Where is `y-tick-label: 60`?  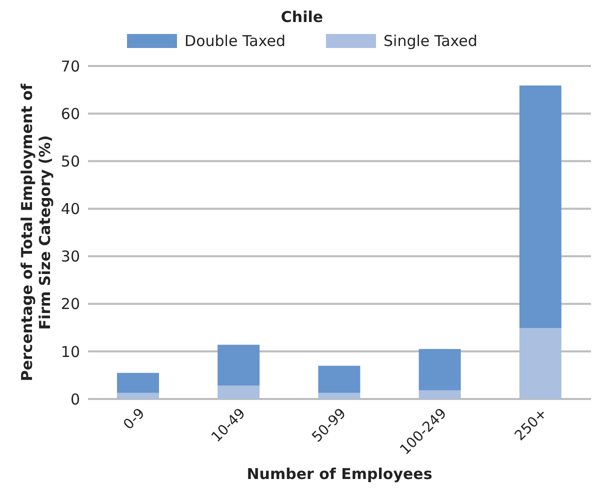
y-tick-label: 60 is located at coordinates (70, 113).